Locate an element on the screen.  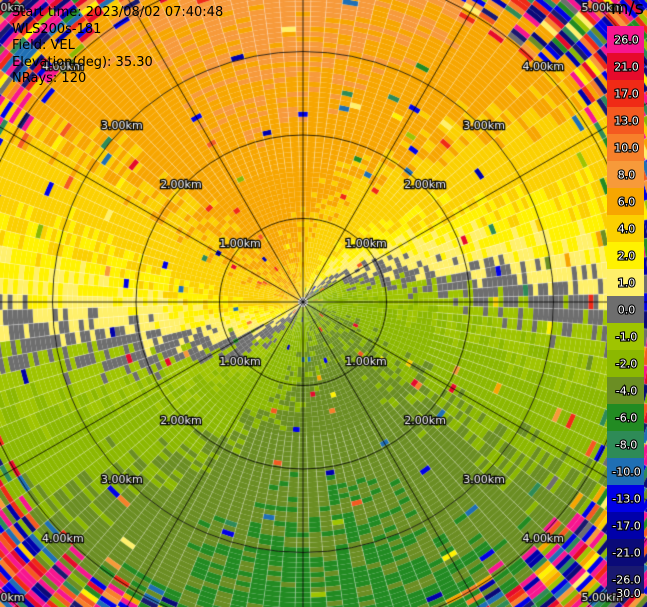
colorbar-tick-label: -4.0 is located at coordinates (626, 391).